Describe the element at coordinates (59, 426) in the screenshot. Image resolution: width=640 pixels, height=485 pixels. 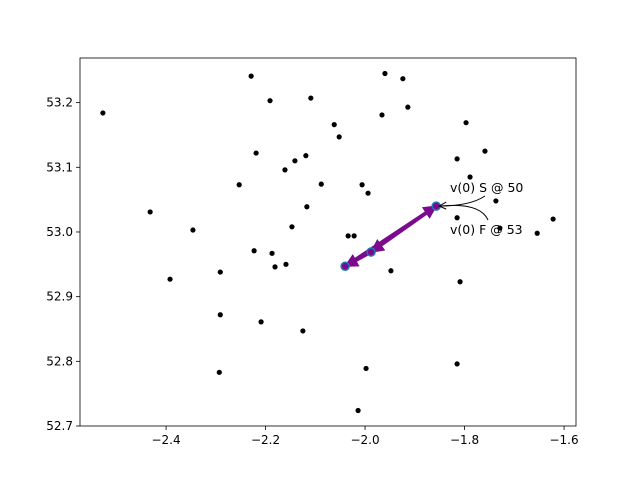
I see `y-tick-label: 52.7` at that location.